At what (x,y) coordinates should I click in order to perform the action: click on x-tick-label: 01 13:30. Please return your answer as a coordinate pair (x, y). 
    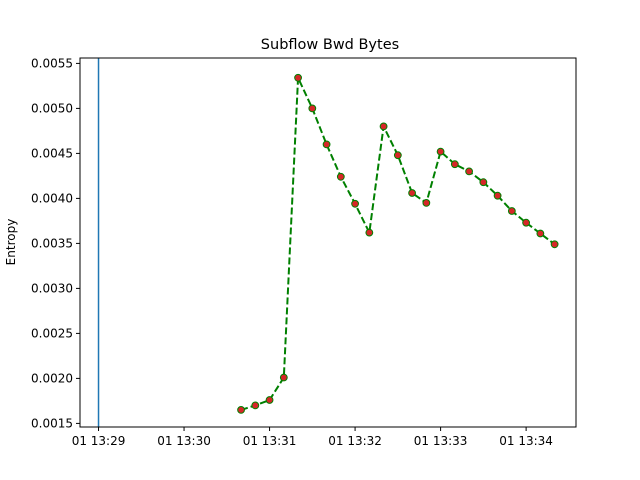
    Looking at the image, I should click on (184, 441).